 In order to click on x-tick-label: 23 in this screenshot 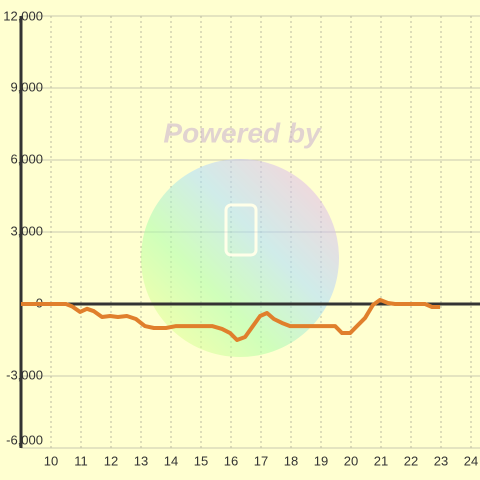, I will do `click(441, 460)`.